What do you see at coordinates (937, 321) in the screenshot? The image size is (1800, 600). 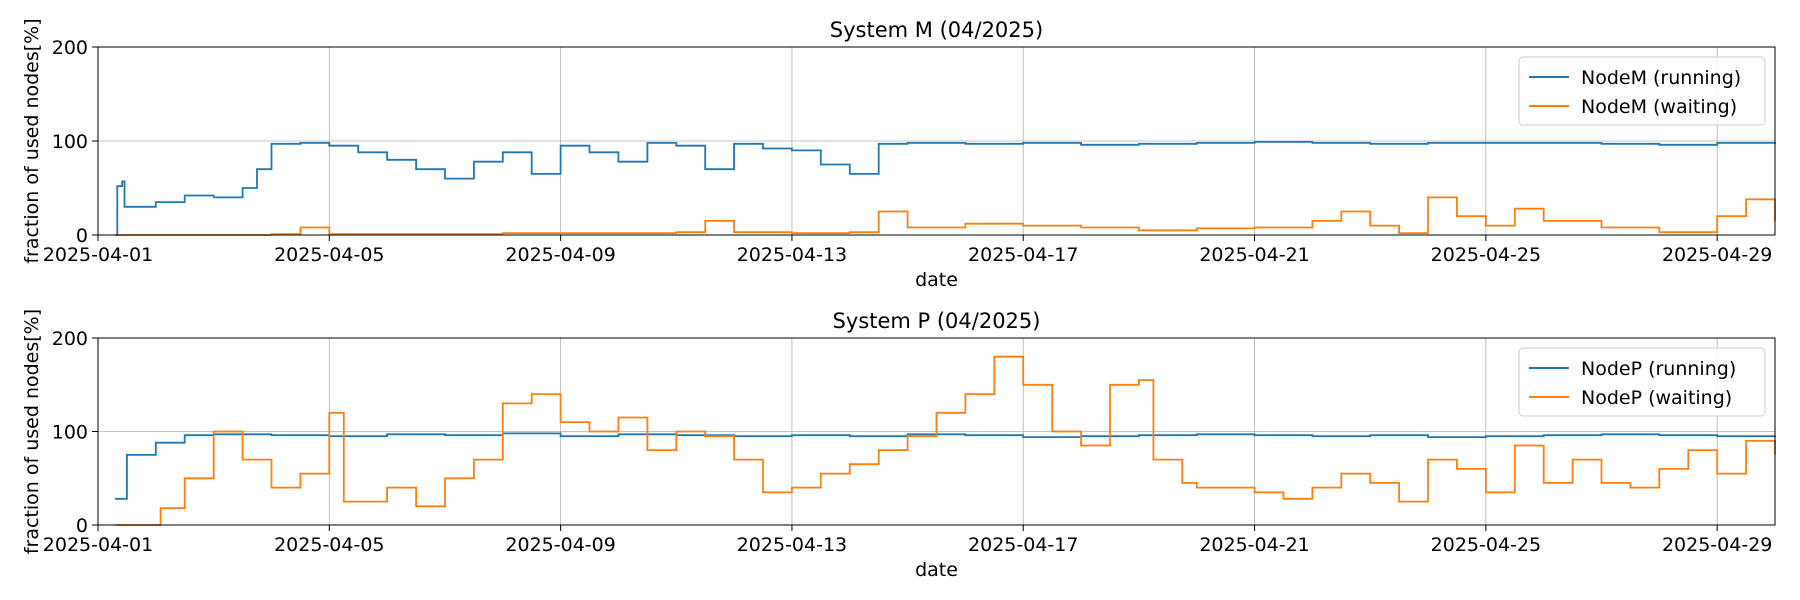 I see `chart-title: System P (04/2025)` at bounding box center [937, 321].